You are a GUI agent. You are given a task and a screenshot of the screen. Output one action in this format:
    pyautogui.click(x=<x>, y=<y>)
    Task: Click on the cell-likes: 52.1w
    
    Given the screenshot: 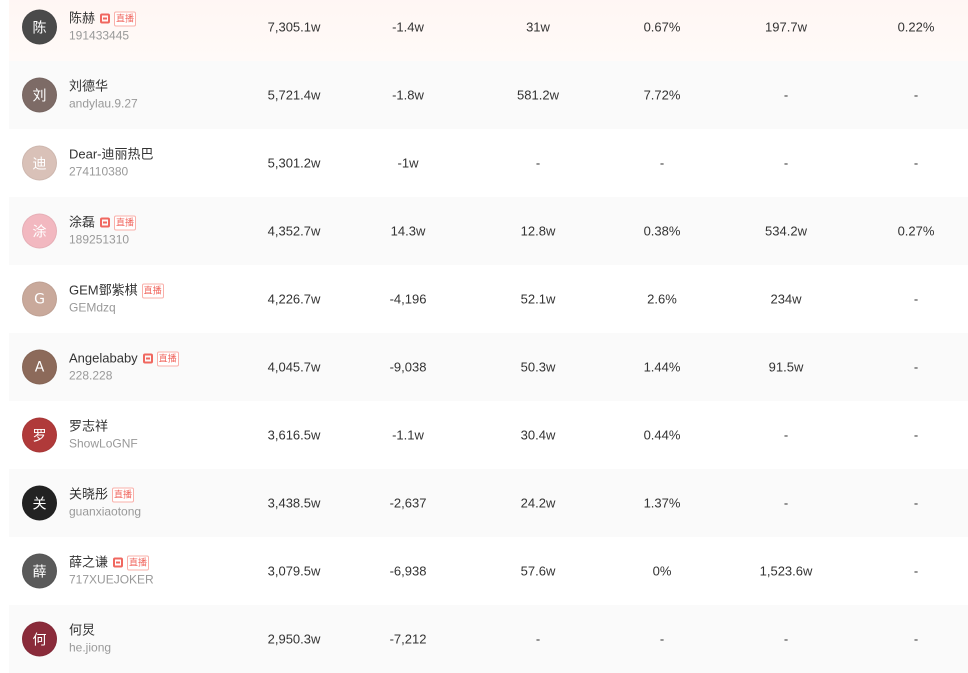 What is the action you would take?
    pyautogui.click(x=538, y=299)
    